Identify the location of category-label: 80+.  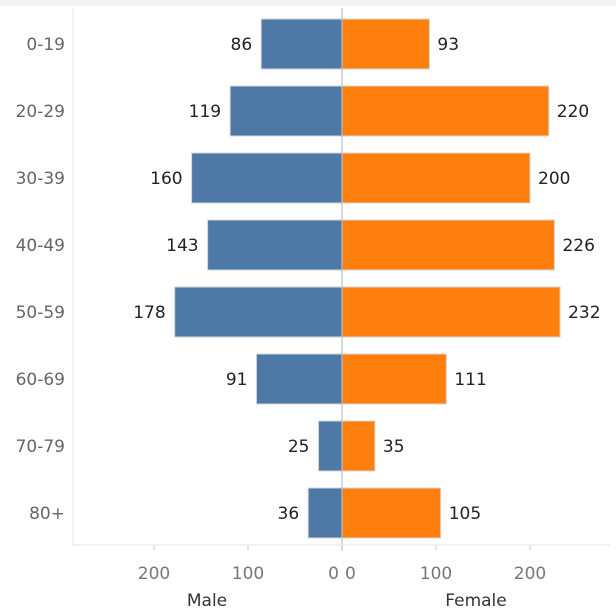
(47, 514).